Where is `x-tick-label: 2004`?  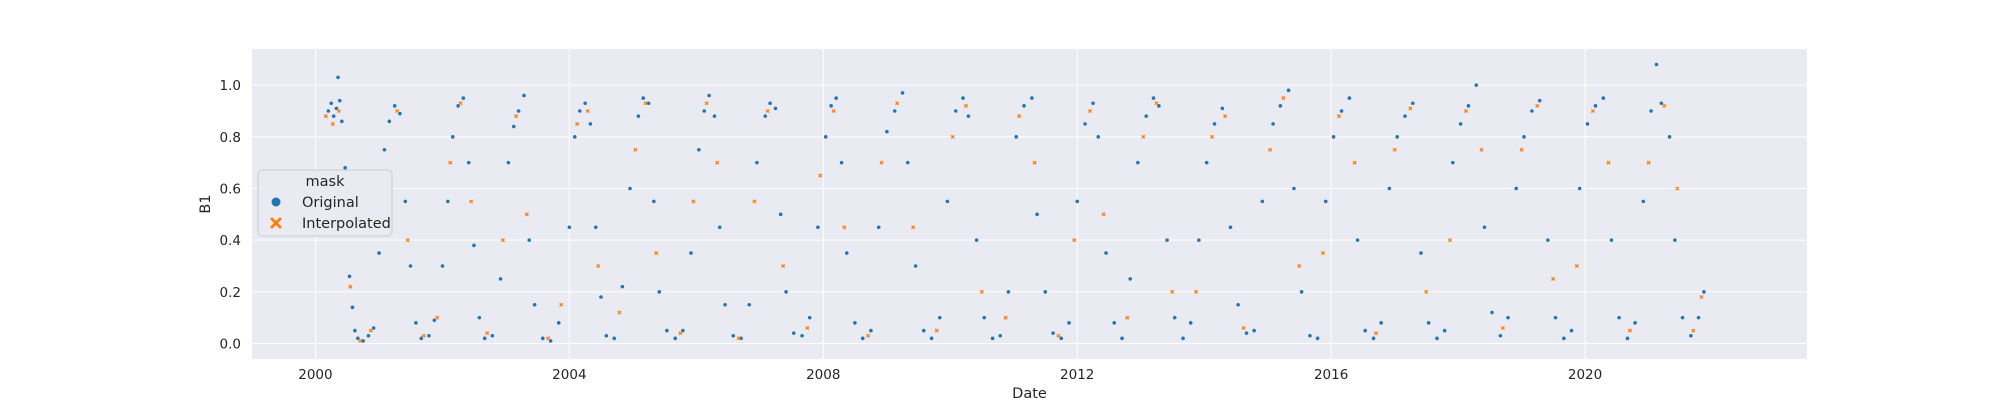 x-tick-label: 2004 is located at coordinates (569, 375).